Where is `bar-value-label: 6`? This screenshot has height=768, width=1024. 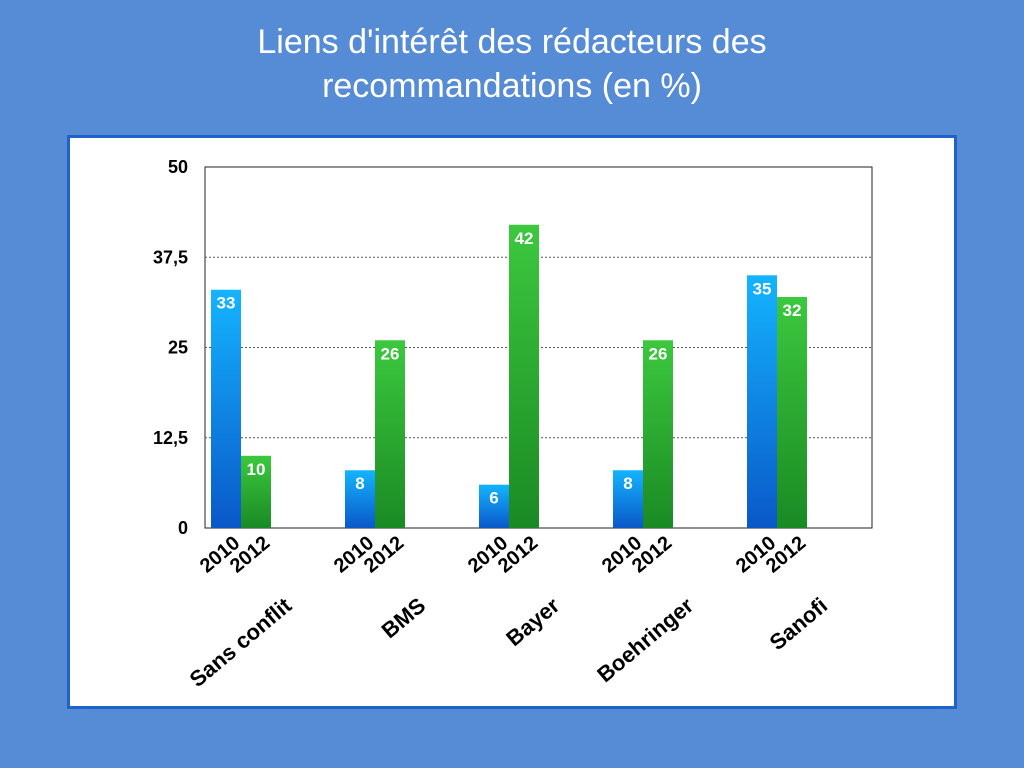
bar-value-label: 6 is located at coordinates (493, 498).